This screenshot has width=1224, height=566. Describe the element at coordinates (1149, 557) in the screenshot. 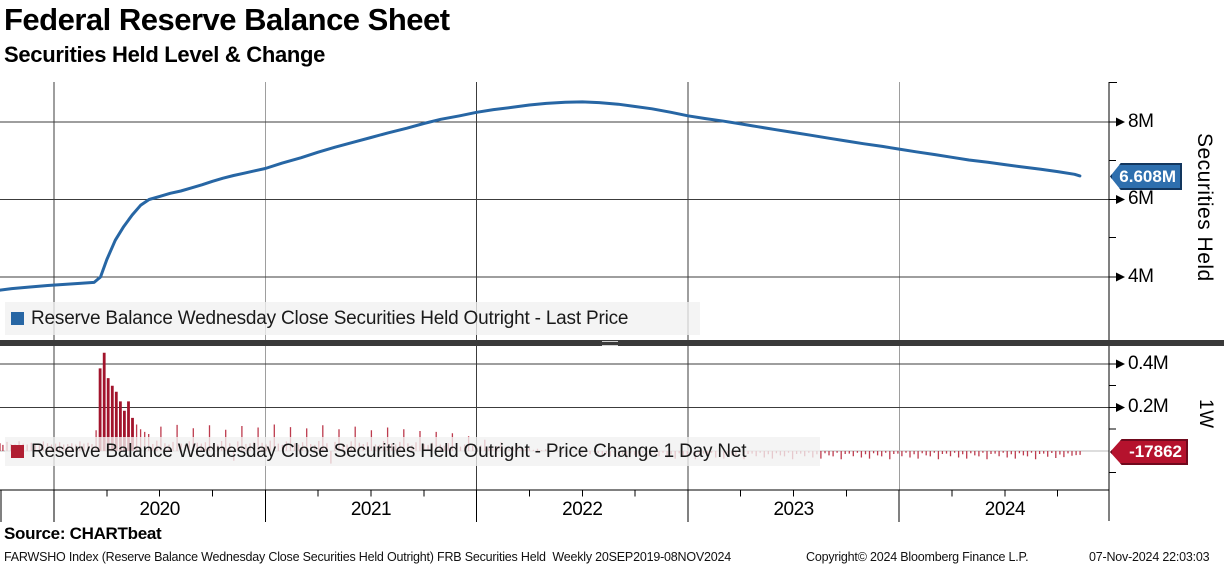

I see `render-timestamp: 07-Nov-2024 22:03:03` at that location.